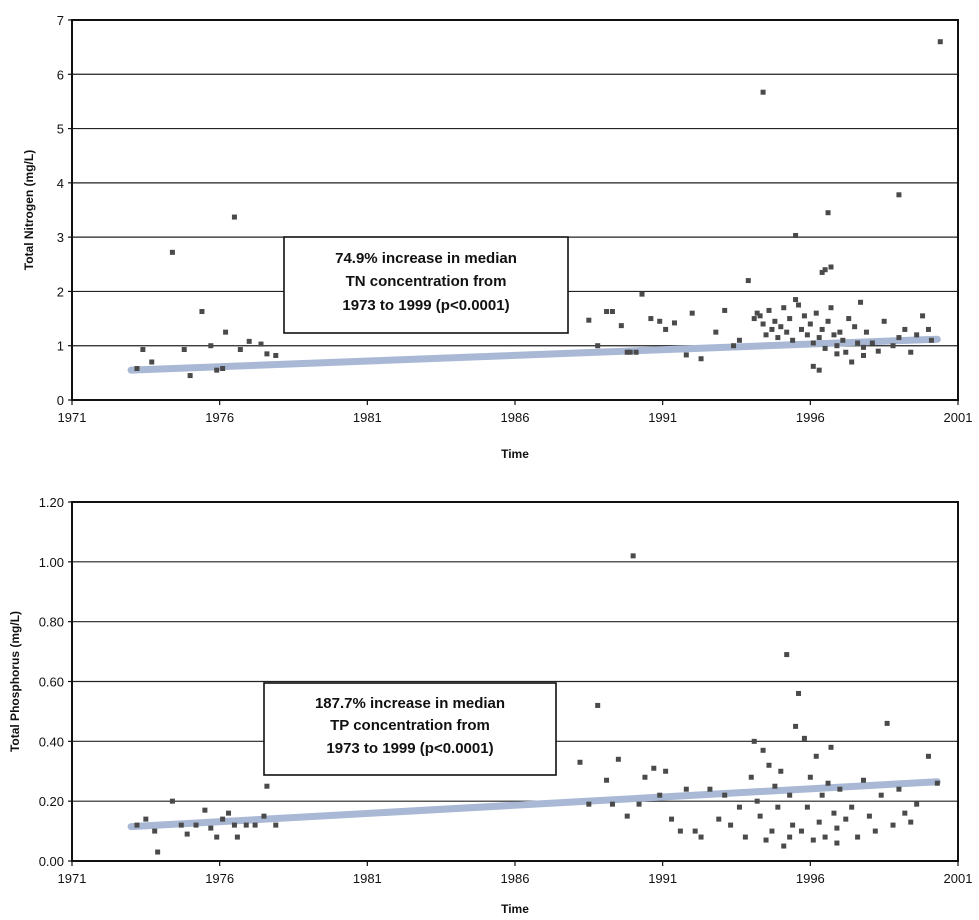  I want to click on x-tick-label: 1996, so click(810, 417).